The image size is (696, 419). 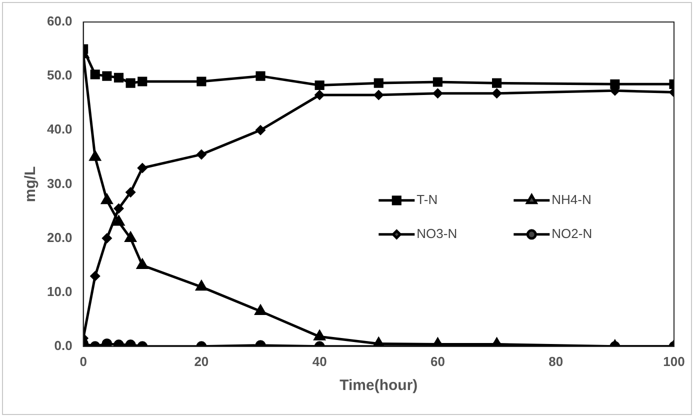 What do you see at coordinates (674, 361) in the screenshot?
I see `x-tick-label: 100` at bounding box center [674, 361].